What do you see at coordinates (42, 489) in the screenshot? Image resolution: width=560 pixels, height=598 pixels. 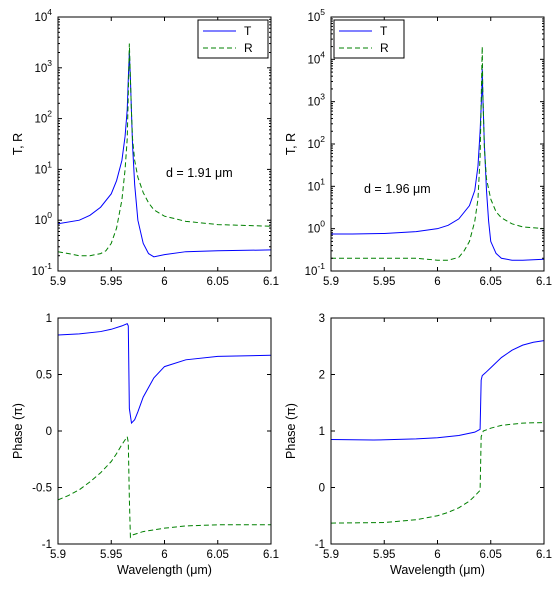 I see `y-tick-label: -0.5` at bounding box center [42, 489].